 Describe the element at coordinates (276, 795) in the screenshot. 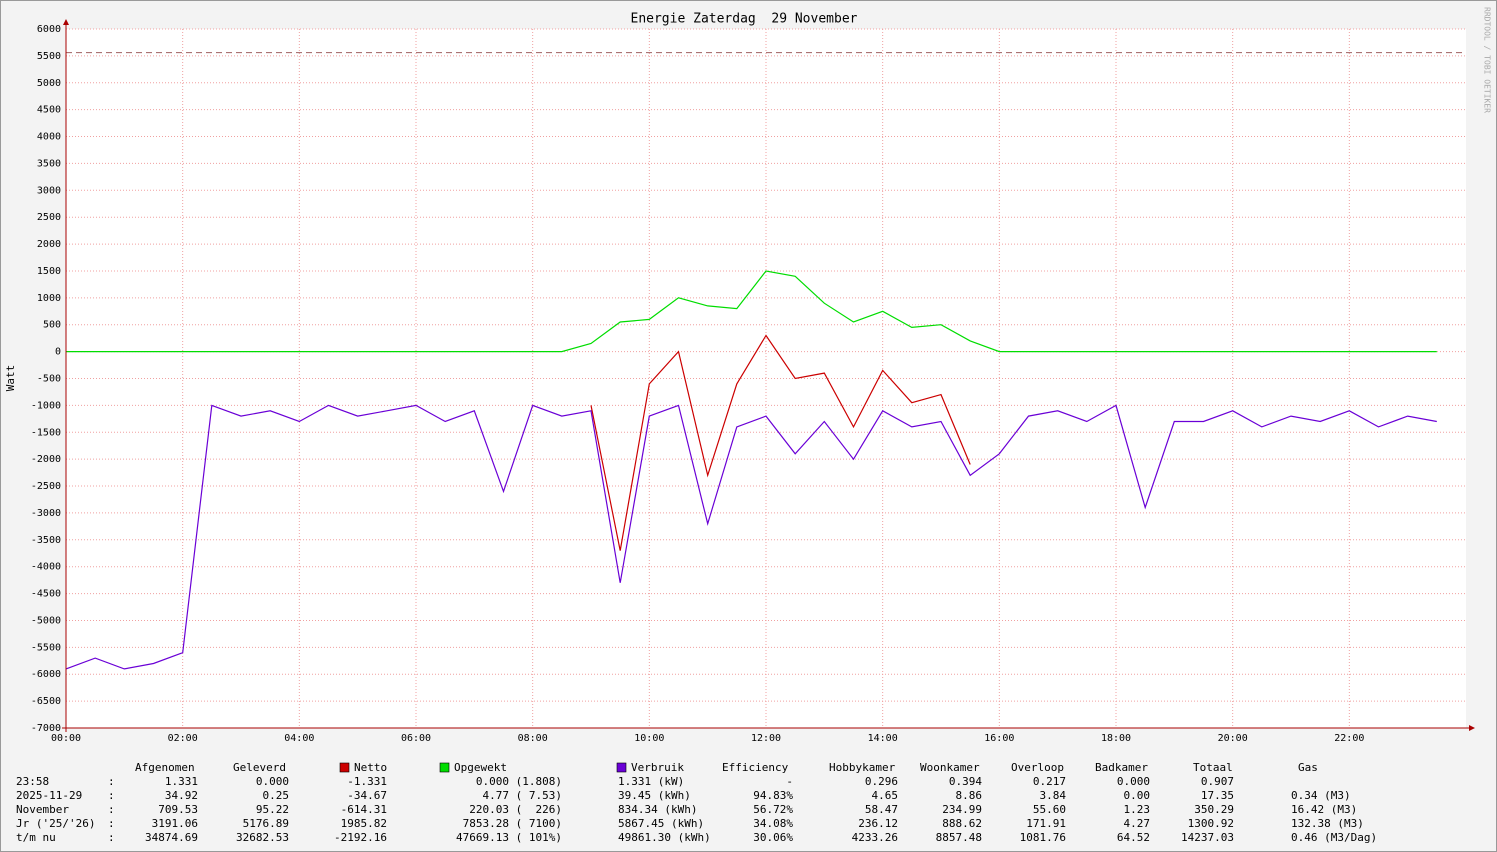

I see `cell: 0.25` at that location.